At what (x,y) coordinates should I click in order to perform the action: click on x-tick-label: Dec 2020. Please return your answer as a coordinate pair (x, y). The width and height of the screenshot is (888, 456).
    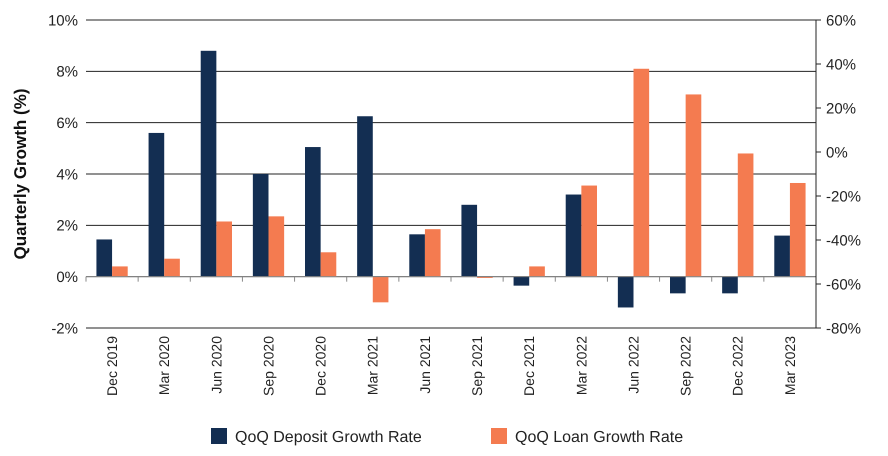
    Looking at the image, I should click on (320, 366).